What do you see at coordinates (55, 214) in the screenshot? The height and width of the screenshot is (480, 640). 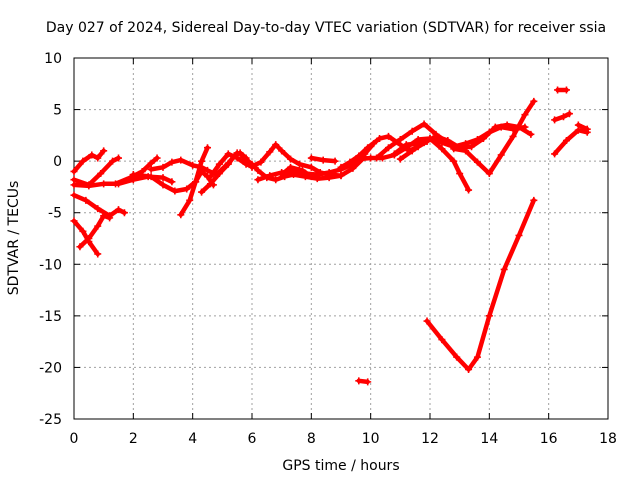 I see `y-tick-label: -5` at bounding box center [55, 214].